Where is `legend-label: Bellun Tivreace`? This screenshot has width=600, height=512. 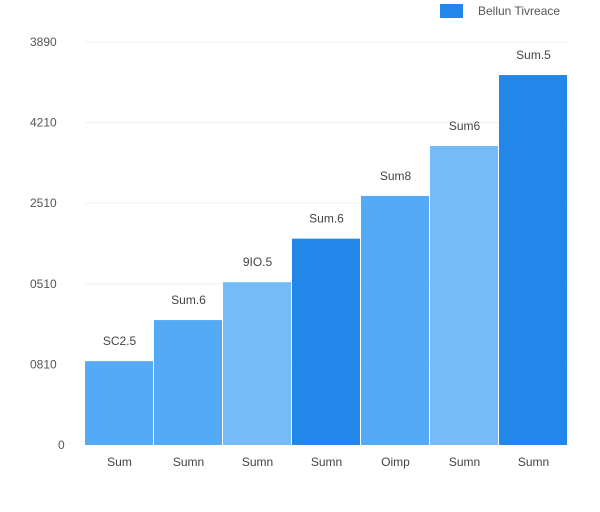 legend-label: Bellun Tivreace is located at coordinates (519, 11).